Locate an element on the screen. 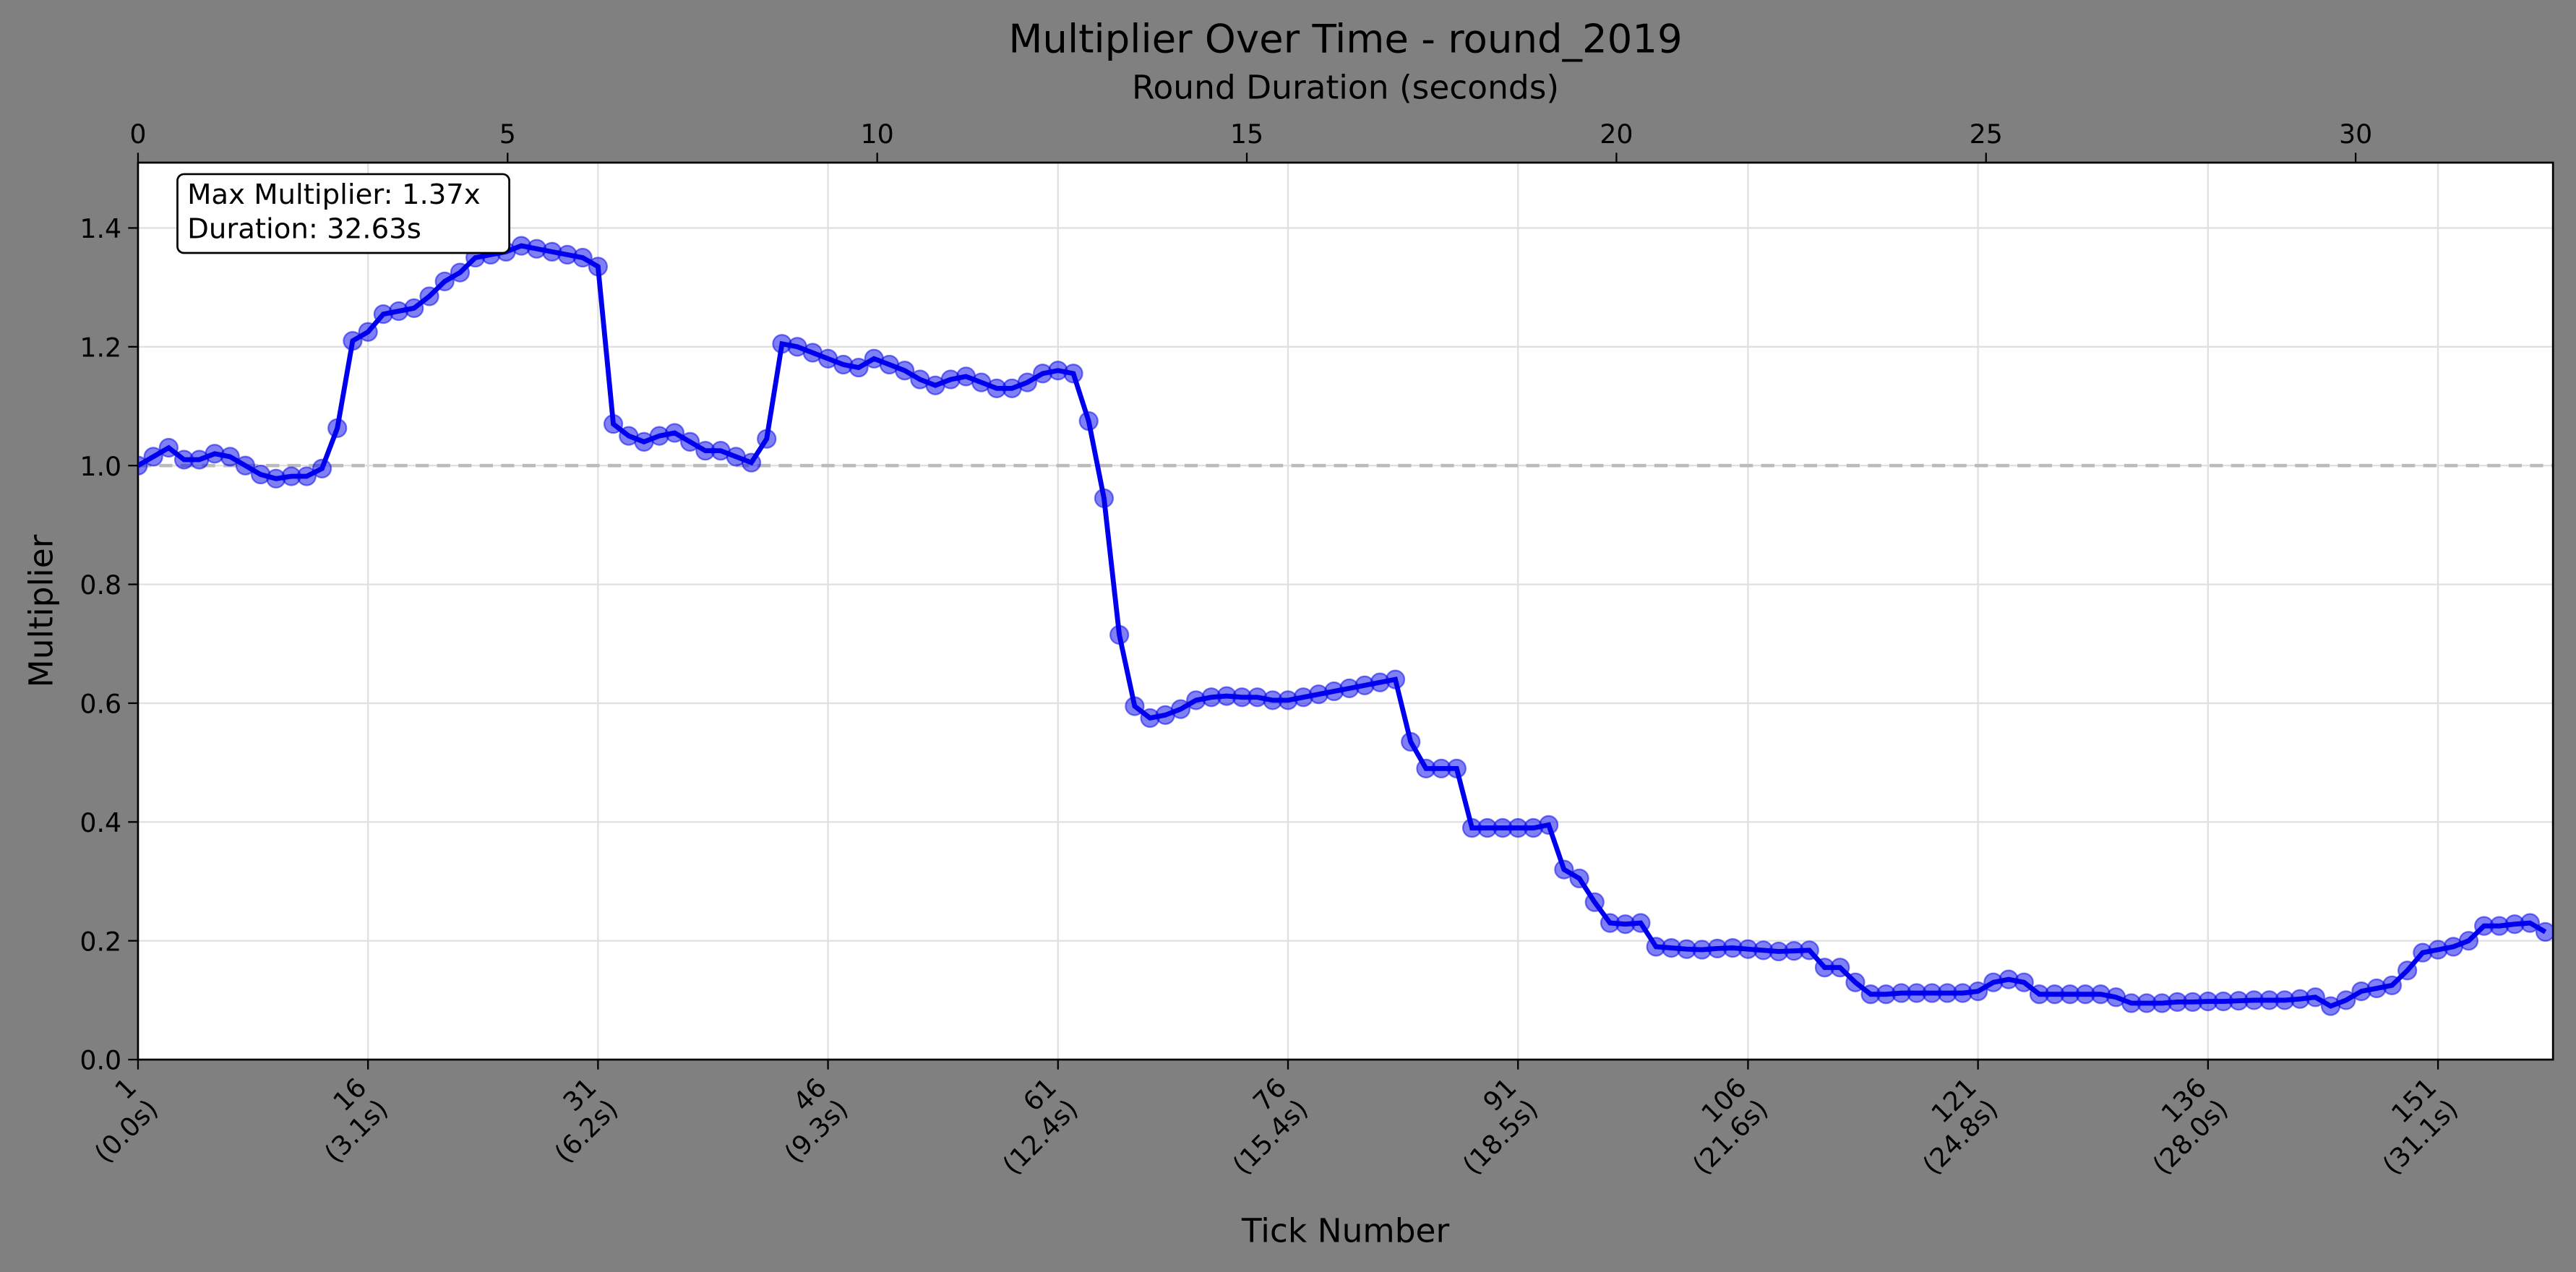 This screenshot has height=1272, width=2576. x-axis-label: Tick Number is located at coordinates (1346, 1230).